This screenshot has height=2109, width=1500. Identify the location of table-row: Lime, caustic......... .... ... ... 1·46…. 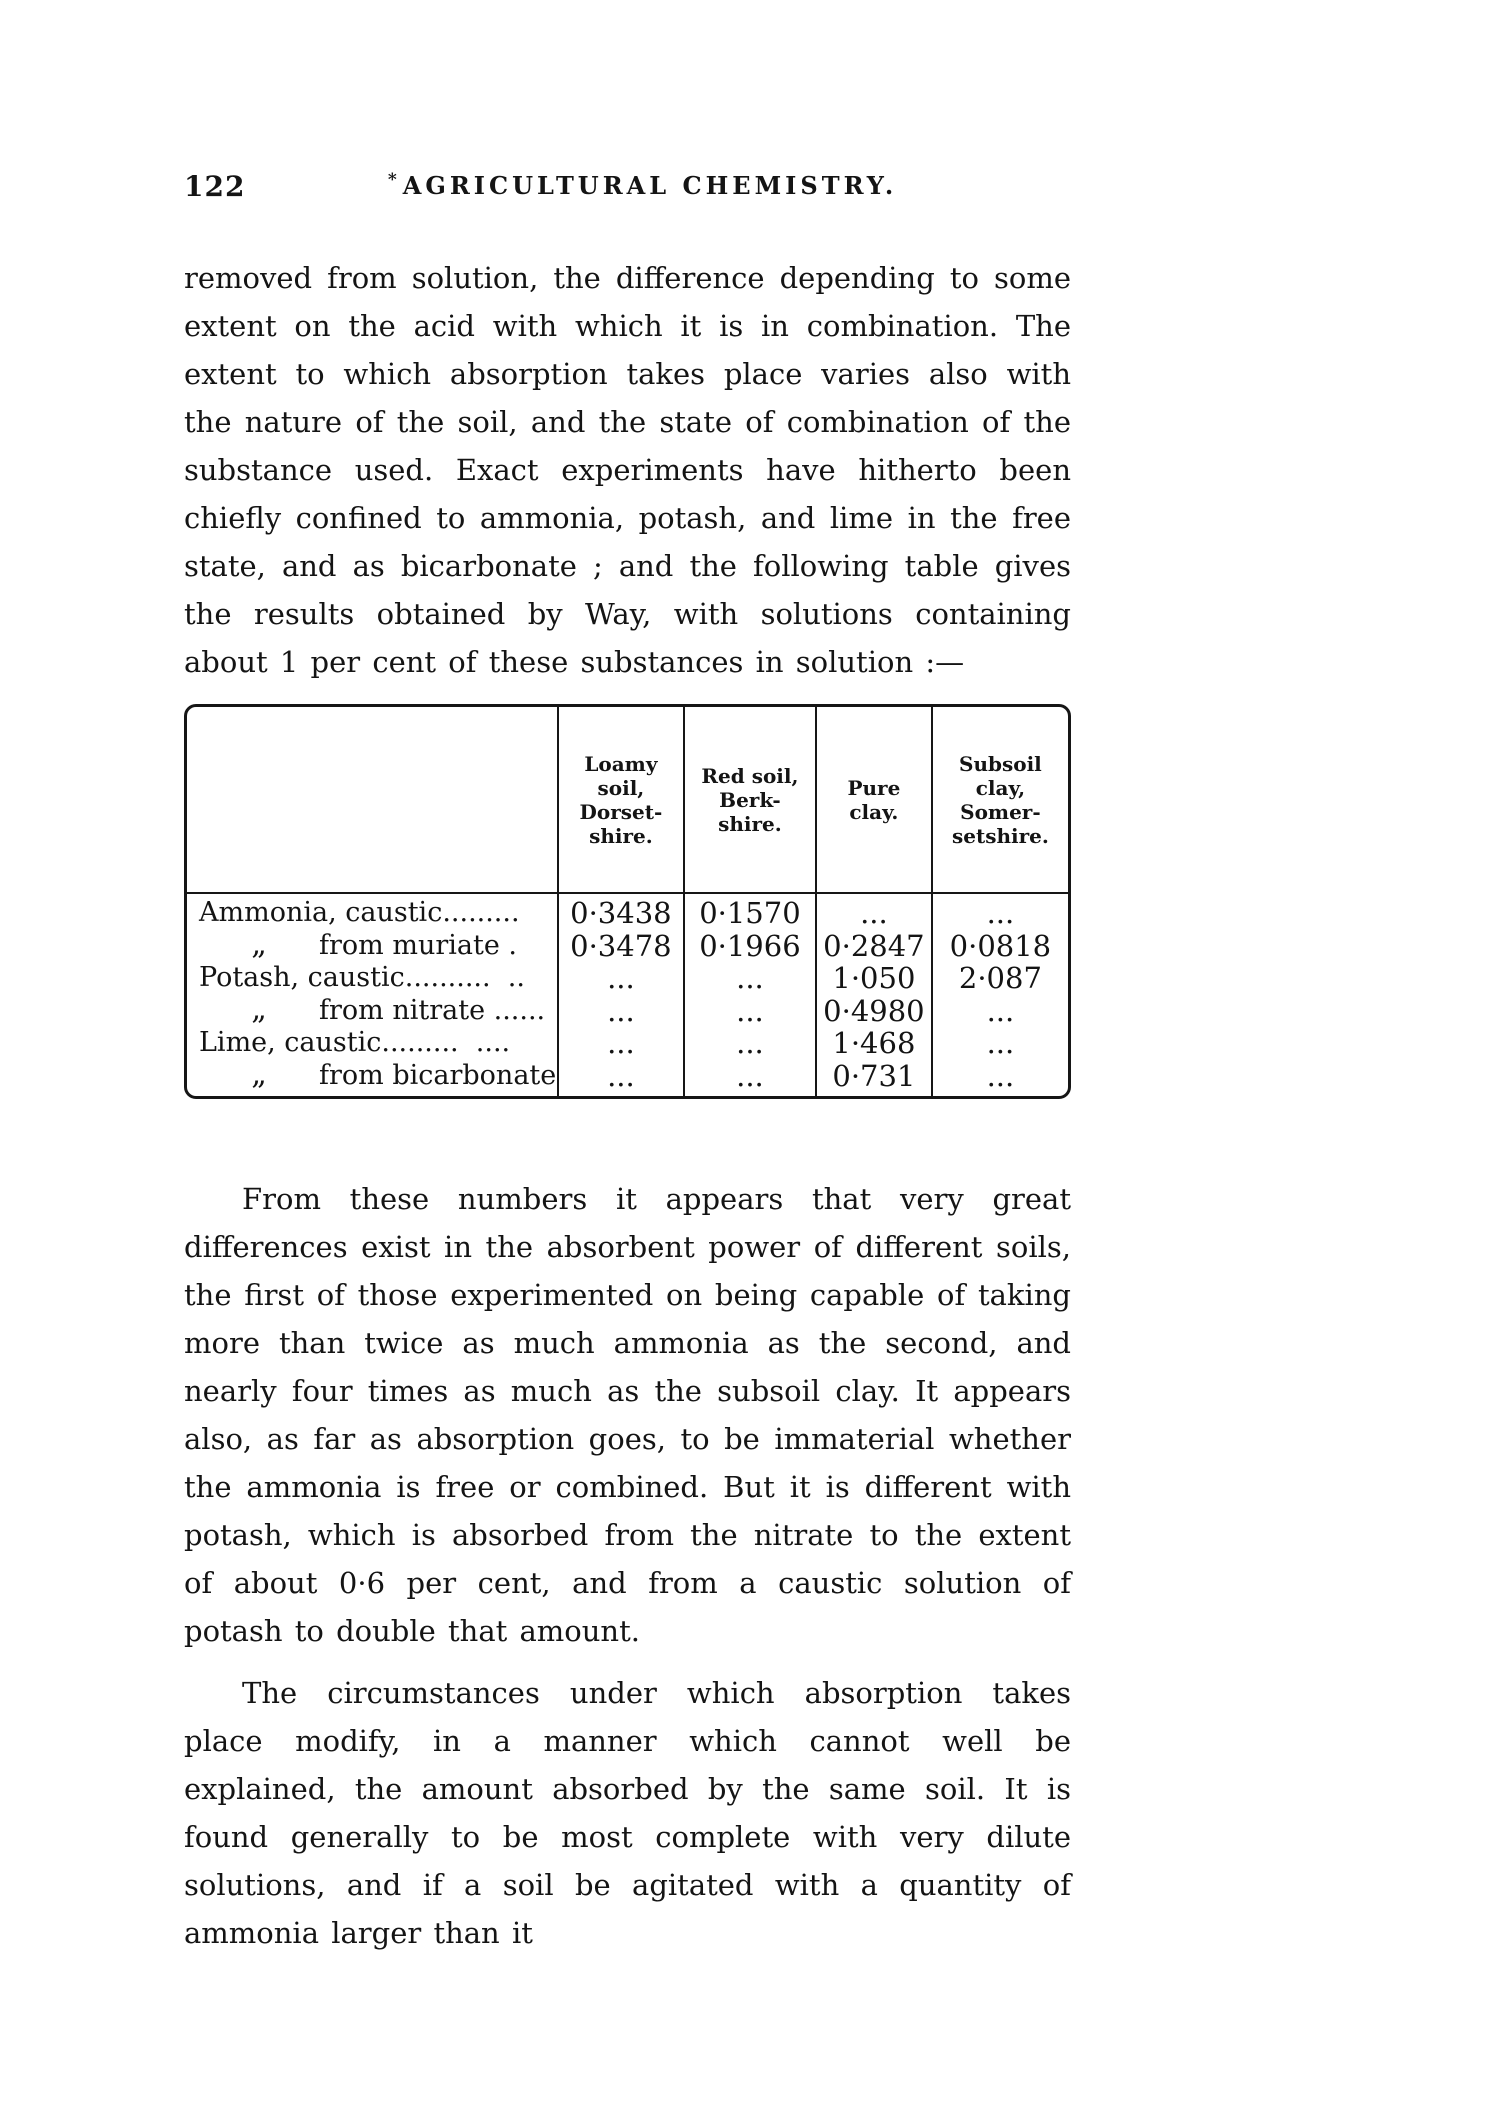
(627, 1043).